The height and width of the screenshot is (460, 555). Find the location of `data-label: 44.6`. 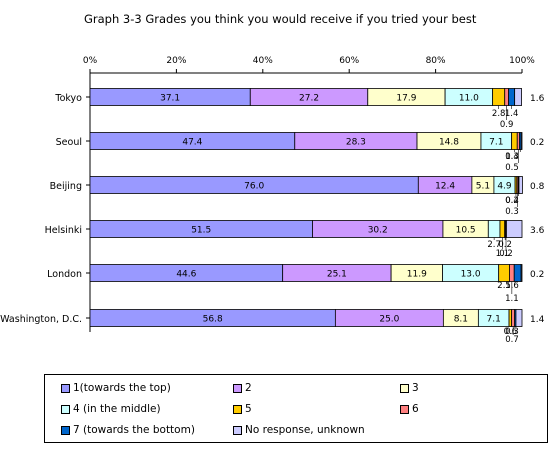

data-label: 44.6 is located at coordinates (186, 275).